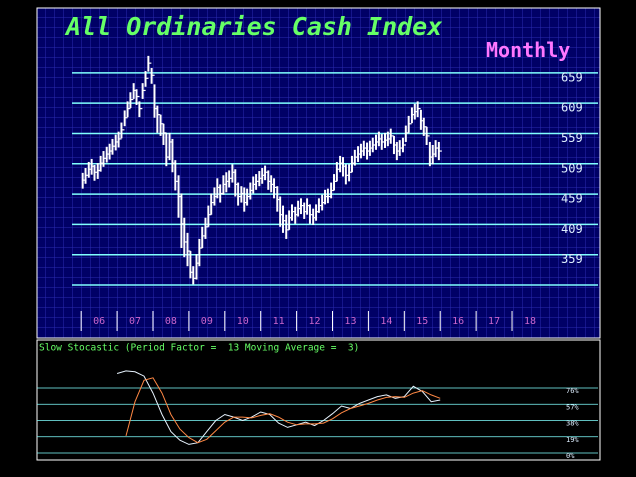 This screenshot has width=636, height=477. I want to click on x-tick-label: 14, so click(386, 321).